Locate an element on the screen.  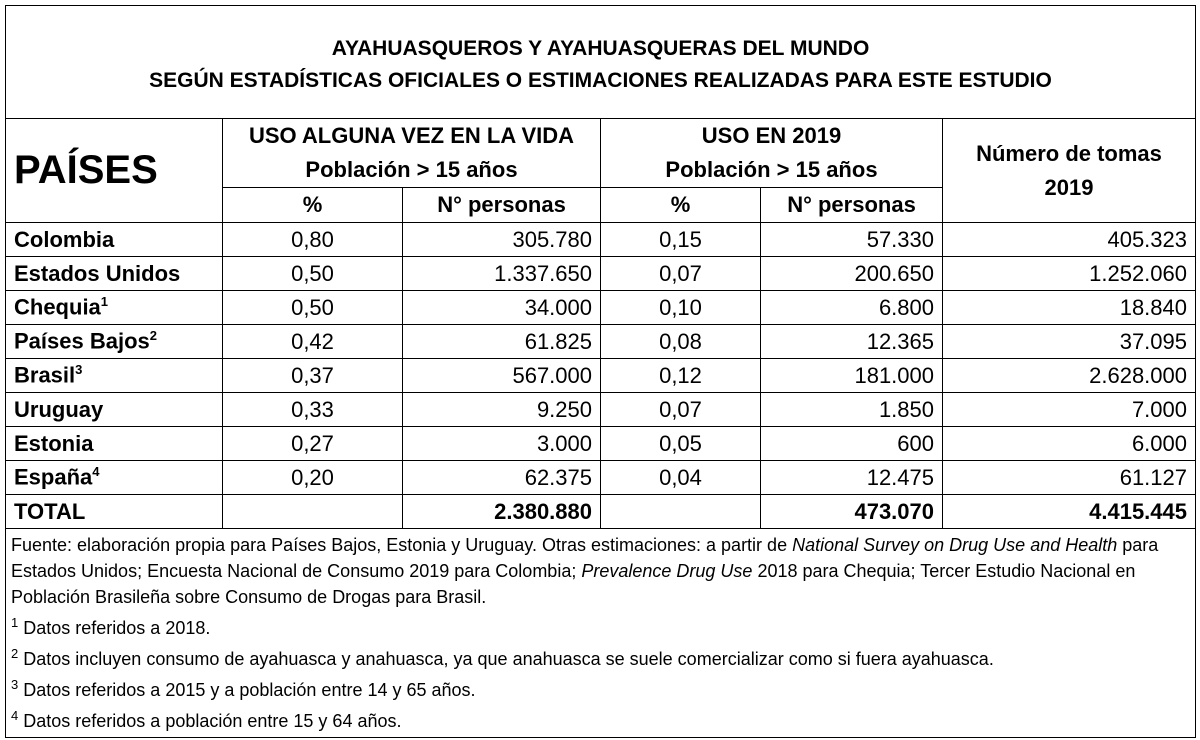
total-value: 2.380.880 is located at coordinates (501, 511).